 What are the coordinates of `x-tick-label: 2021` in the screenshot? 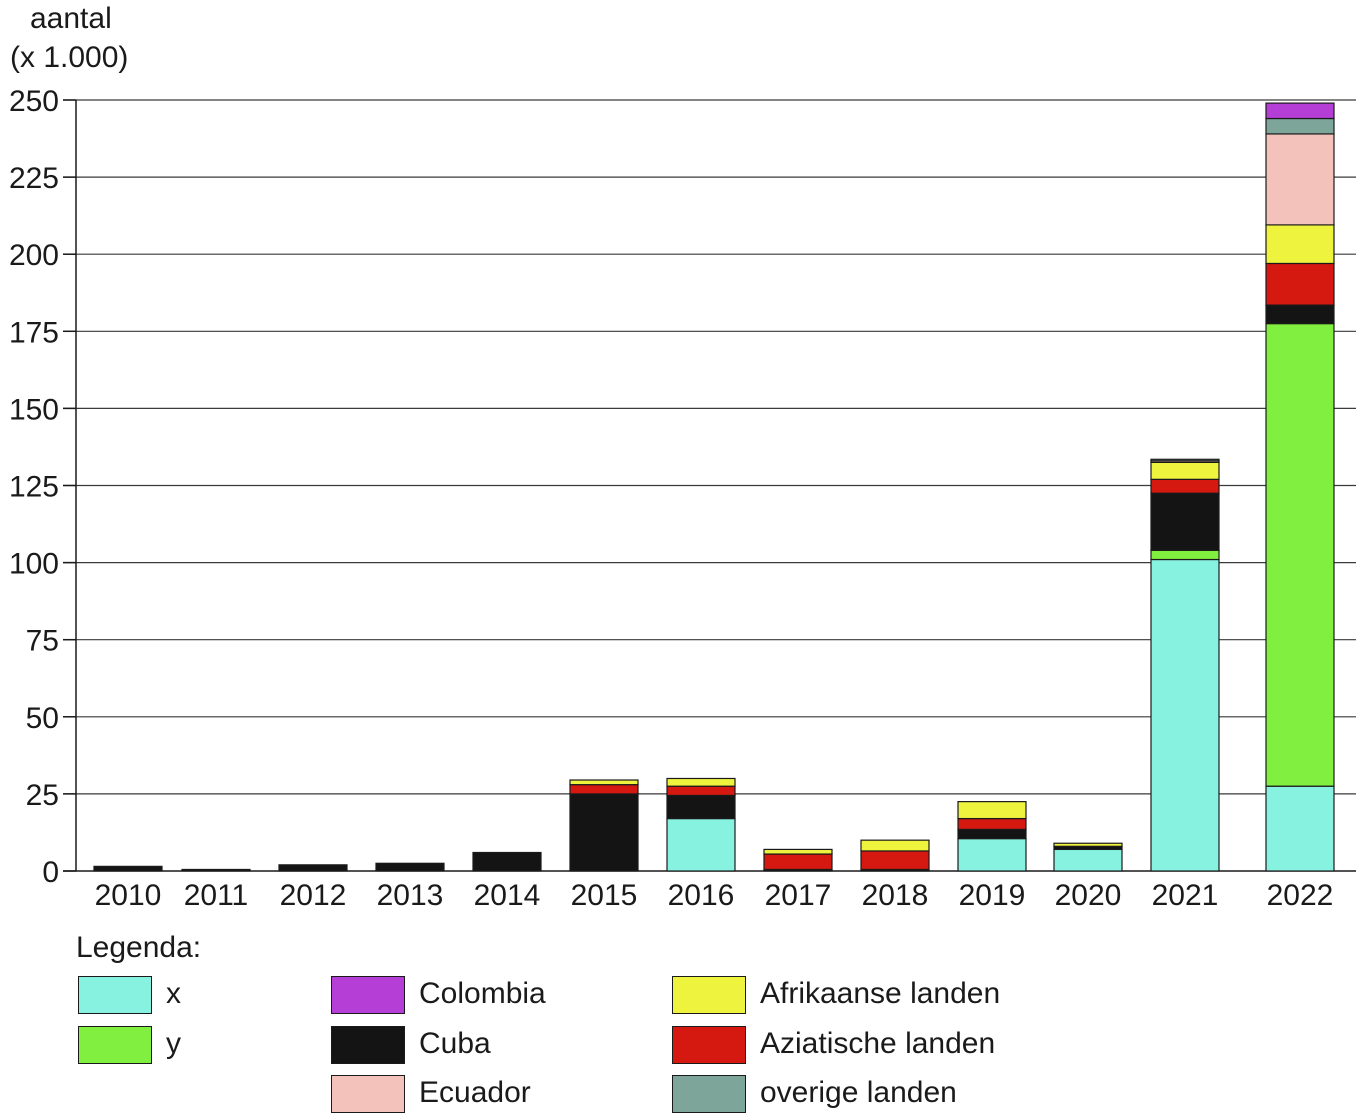 It's located at (1185, 895).